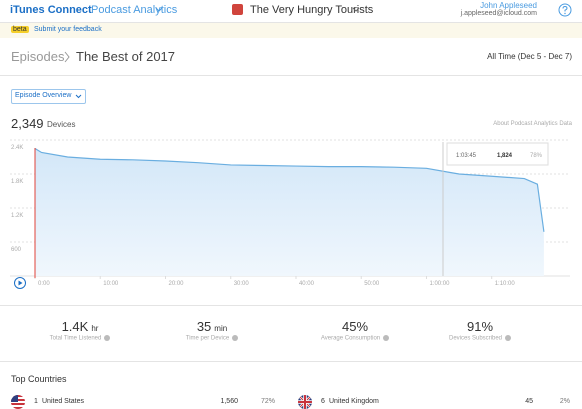 Image resolution: width=582 pixels, height=409 pixels. Describe the element at coordinates (20, 29) in the screenshot. I see `beta-badge: beta` at that location.